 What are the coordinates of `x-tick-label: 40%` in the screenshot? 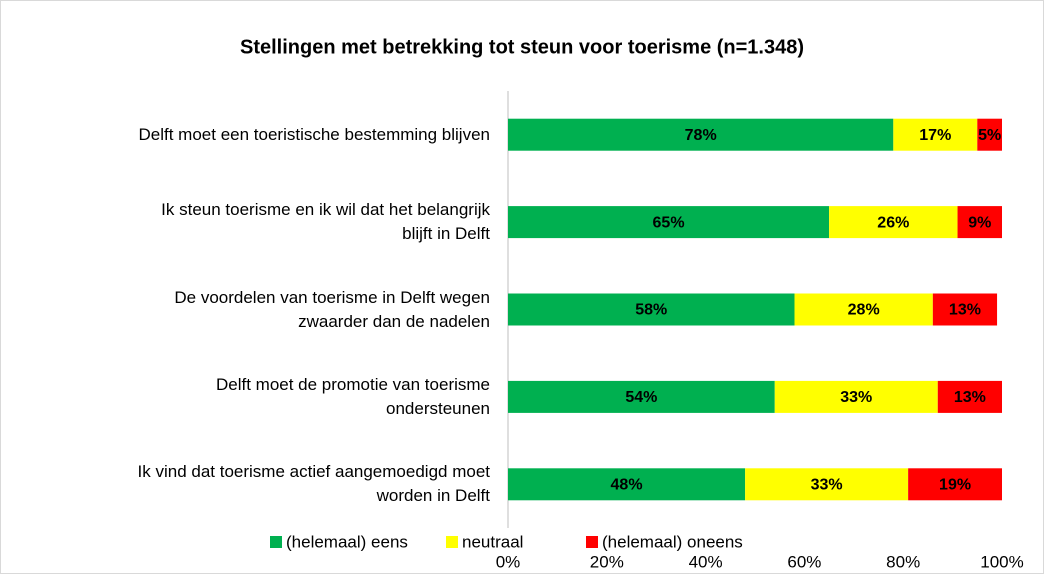 It's located at (706, 561).